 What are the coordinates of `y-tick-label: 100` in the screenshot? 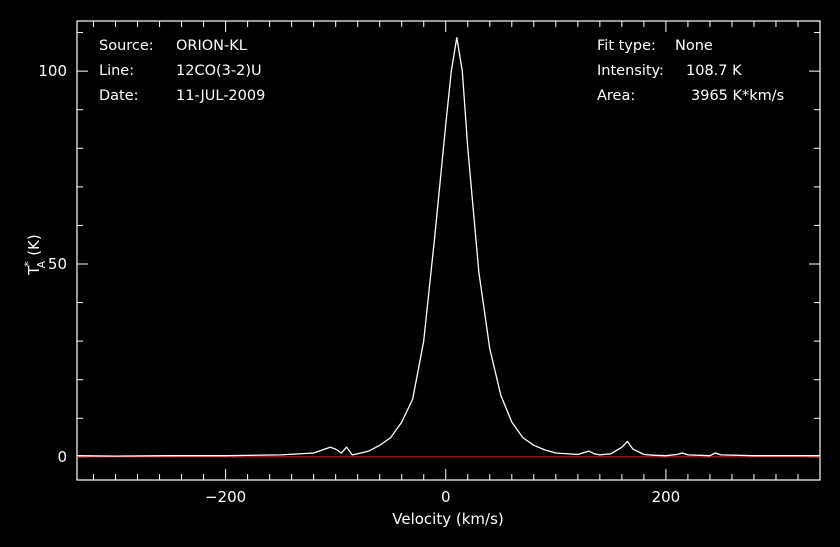 It's located at (52, 71).